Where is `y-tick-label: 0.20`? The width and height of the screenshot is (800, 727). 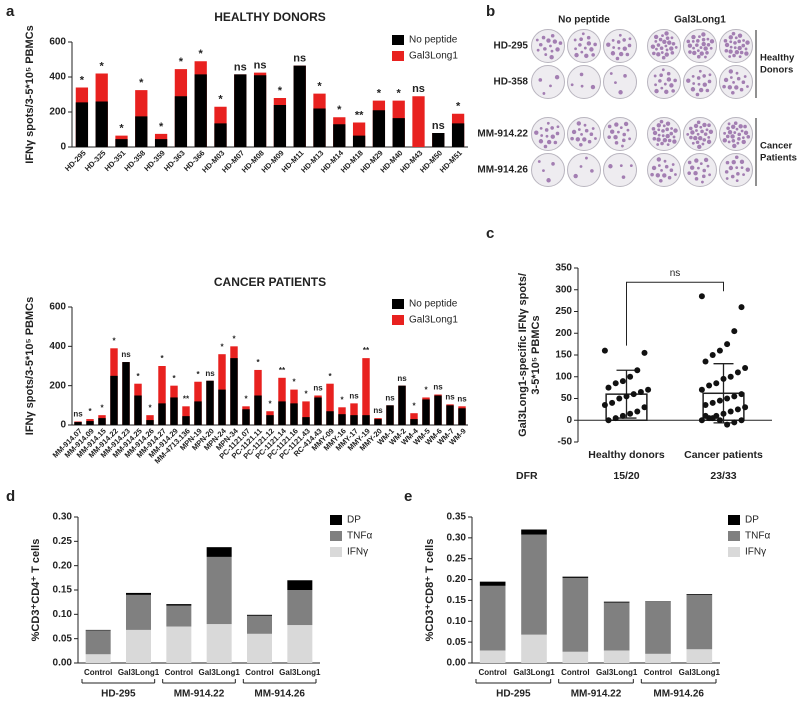
y-tick-label: 0.20 is located at coordinates (63, 565).